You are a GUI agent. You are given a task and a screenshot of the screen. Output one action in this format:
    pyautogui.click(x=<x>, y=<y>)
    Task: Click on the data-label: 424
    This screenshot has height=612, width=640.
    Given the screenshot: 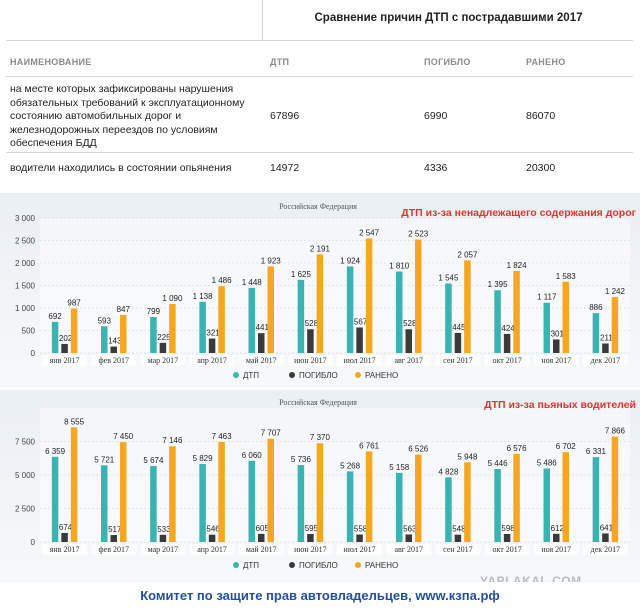 What is the action you would take?
    pyautogui.click(x=508, y=328)
    